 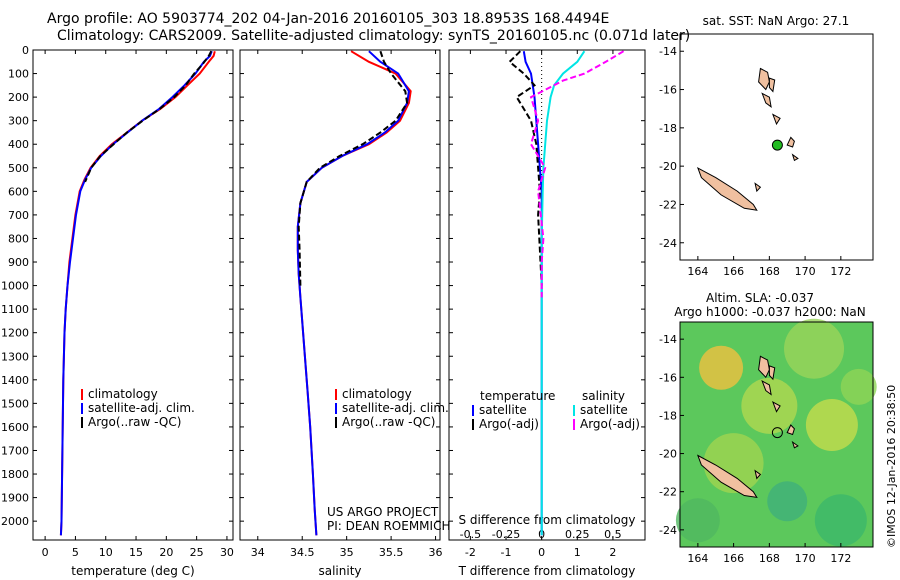 What do you see at coordinates (18, 74) in the screenshot?
I see `depth-tick-label: 100` at bounding box center [18, 74].